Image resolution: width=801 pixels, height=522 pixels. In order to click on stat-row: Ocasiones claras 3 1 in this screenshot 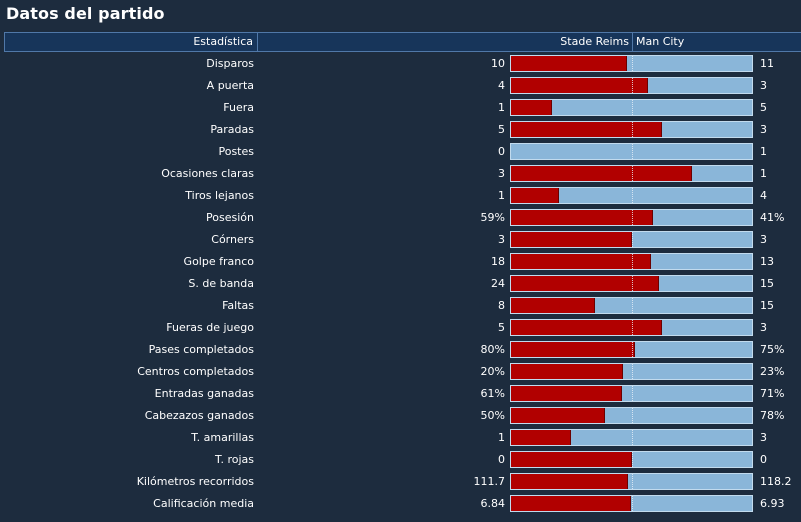, I will do `click(400, 174)`.